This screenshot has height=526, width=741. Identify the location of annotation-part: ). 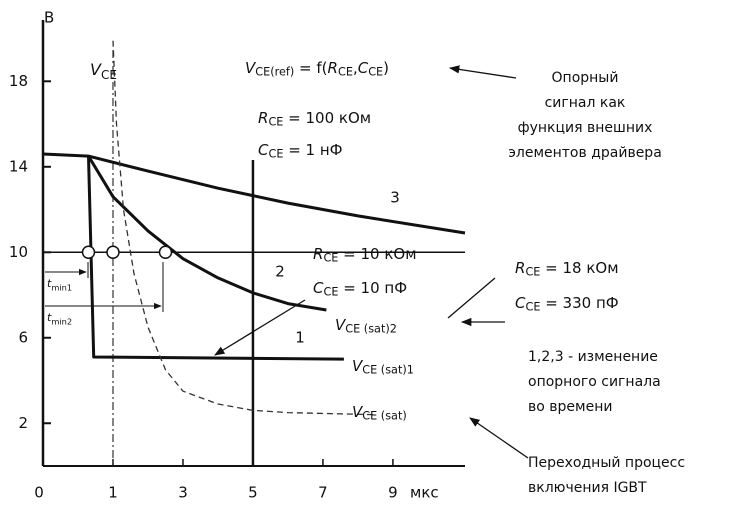
(386, 68).